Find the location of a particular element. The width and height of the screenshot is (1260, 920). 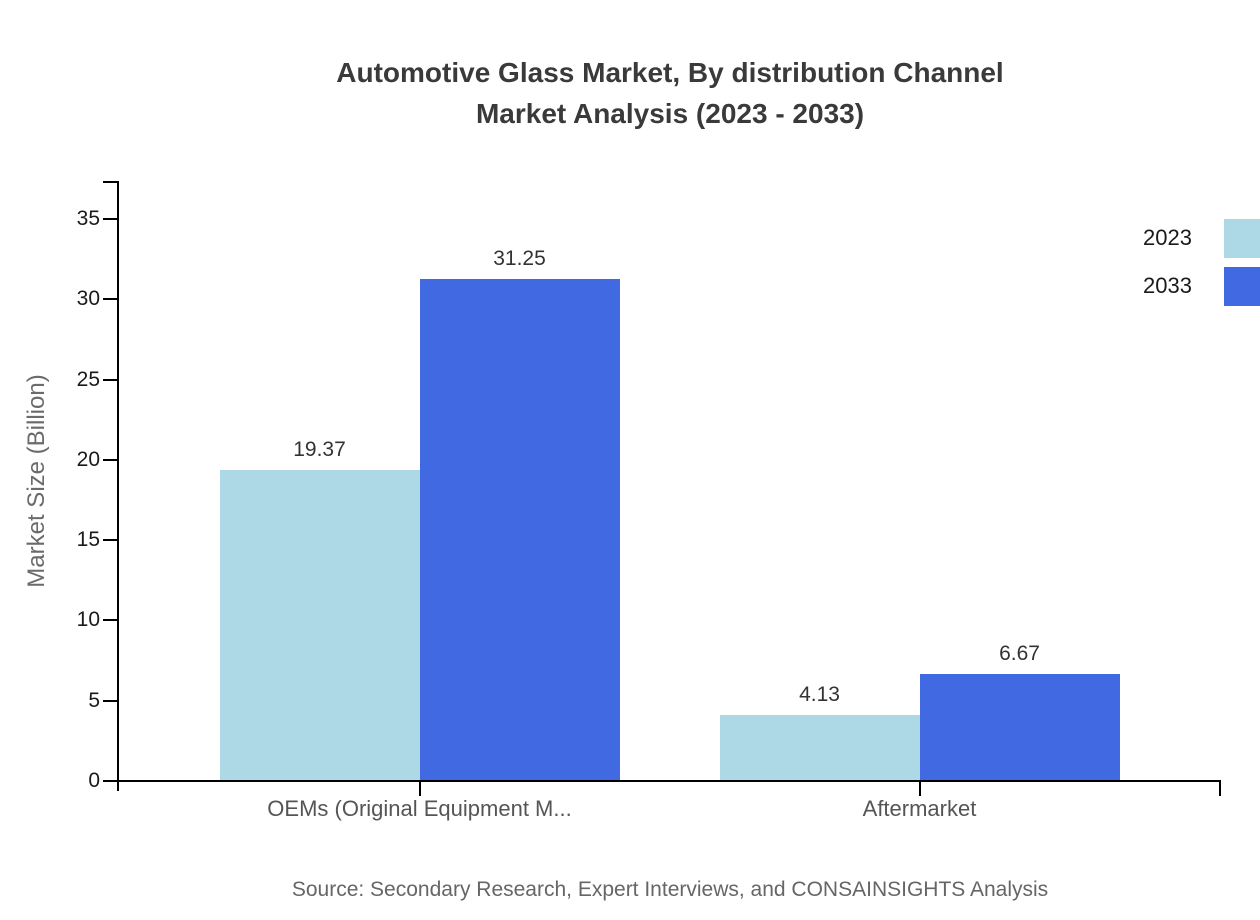

legend-swatch-2033 is located at coordinates (1242, 286).